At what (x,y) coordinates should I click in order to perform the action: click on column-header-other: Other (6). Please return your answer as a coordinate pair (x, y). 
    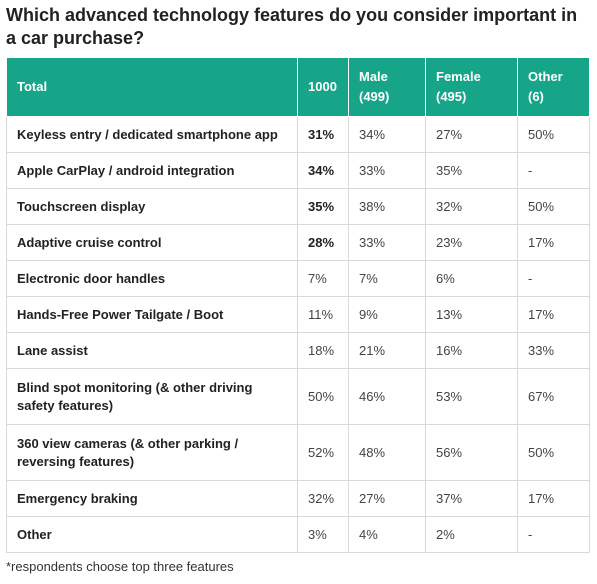
    Looking at the image, I should click on (553, 87).